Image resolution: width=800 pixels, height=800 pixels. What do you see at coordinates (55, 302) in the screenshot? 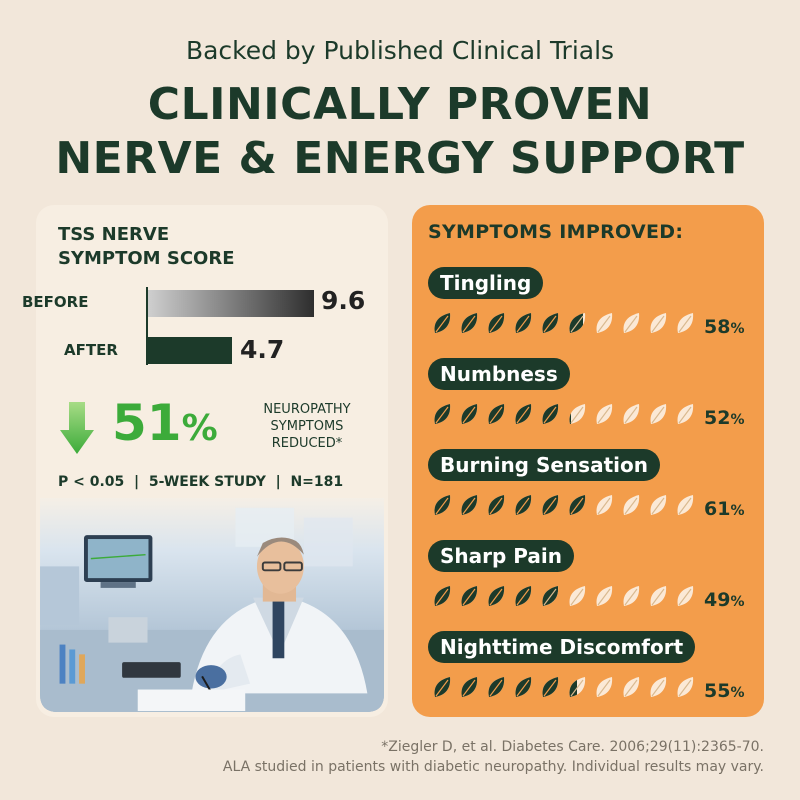
I see `before-label: BEFORE` at bounding box center [55, 302].